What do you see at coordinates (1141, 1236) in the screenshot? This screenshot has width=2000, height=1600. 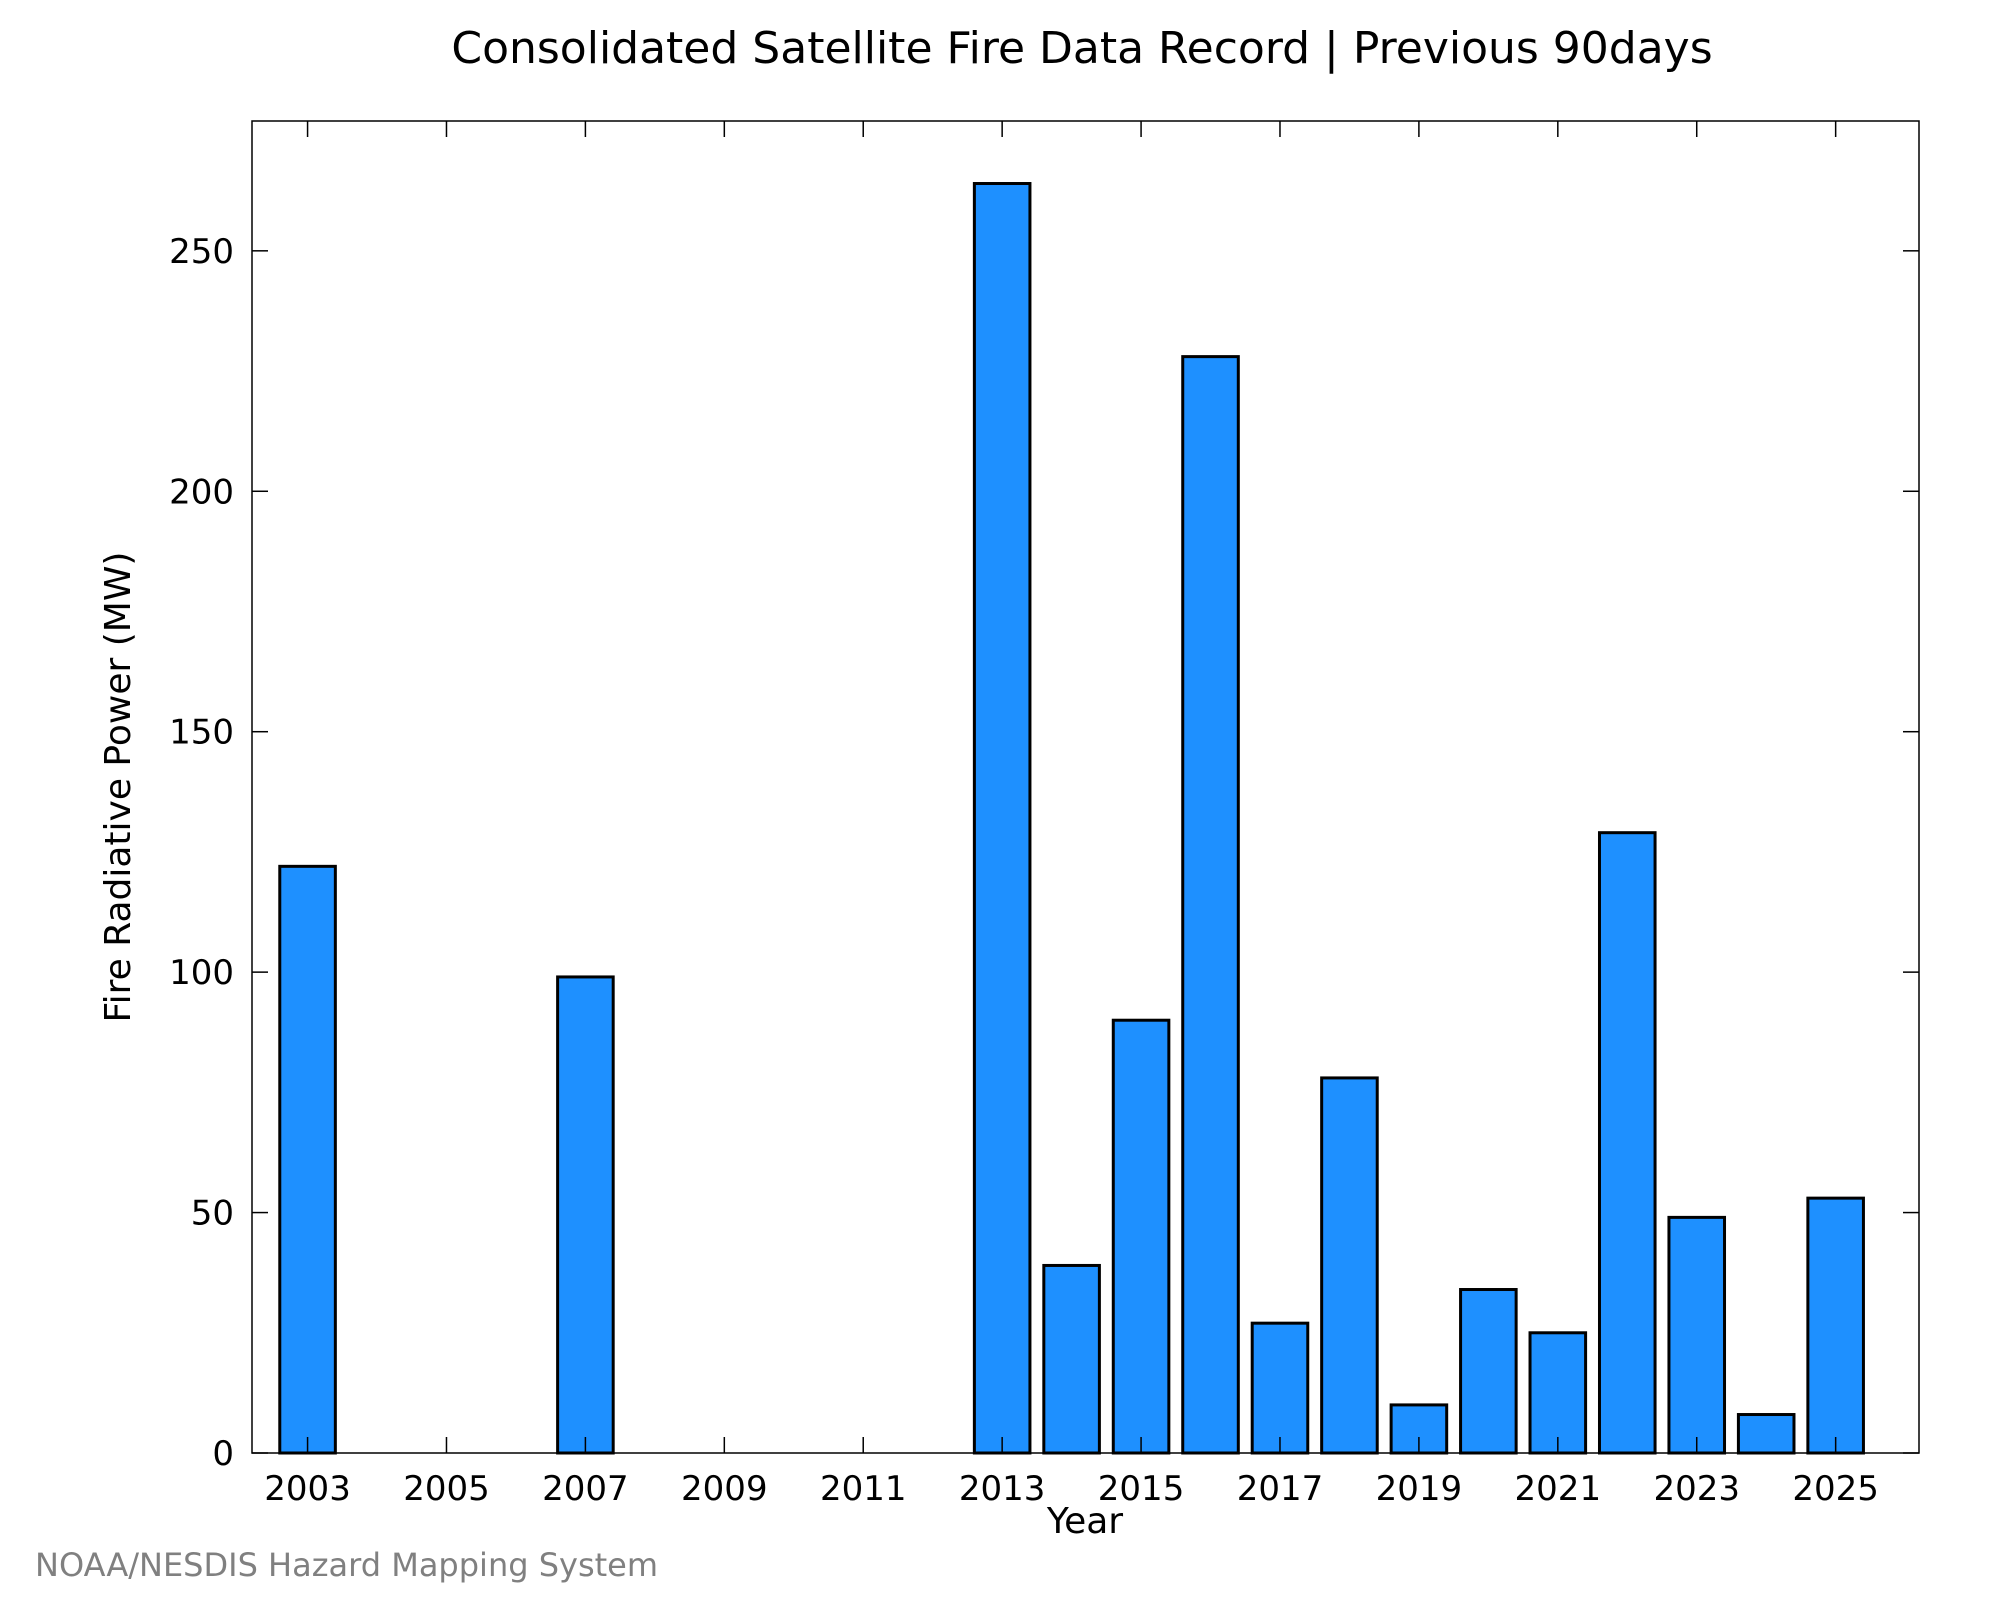 I see `bar-2015` at bounding box center [1141, 1236].